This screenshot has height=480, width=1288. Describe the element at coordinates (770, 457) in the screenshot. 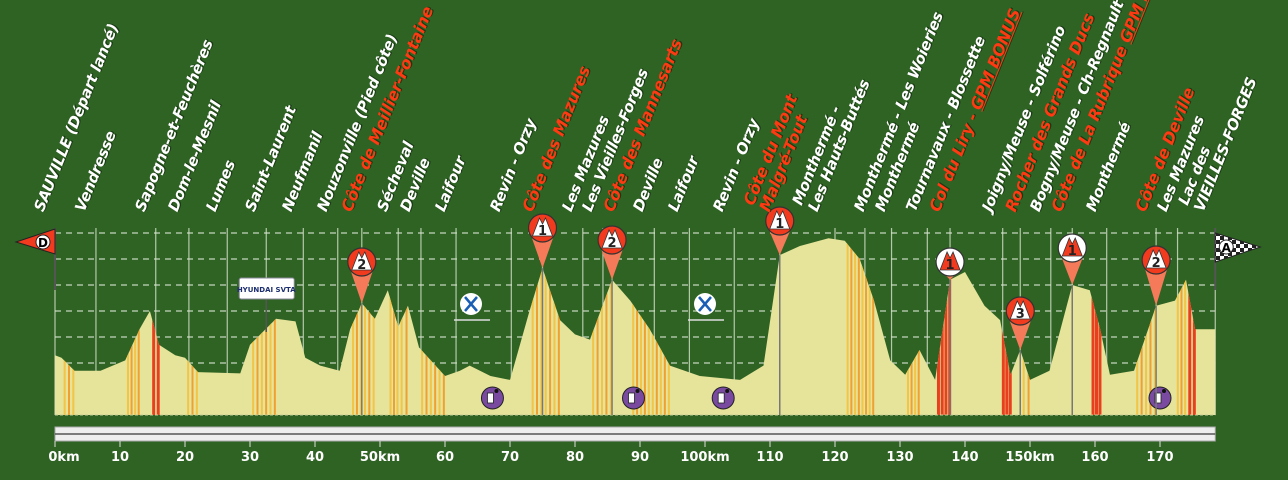

I see `km-label: 110` at that location.